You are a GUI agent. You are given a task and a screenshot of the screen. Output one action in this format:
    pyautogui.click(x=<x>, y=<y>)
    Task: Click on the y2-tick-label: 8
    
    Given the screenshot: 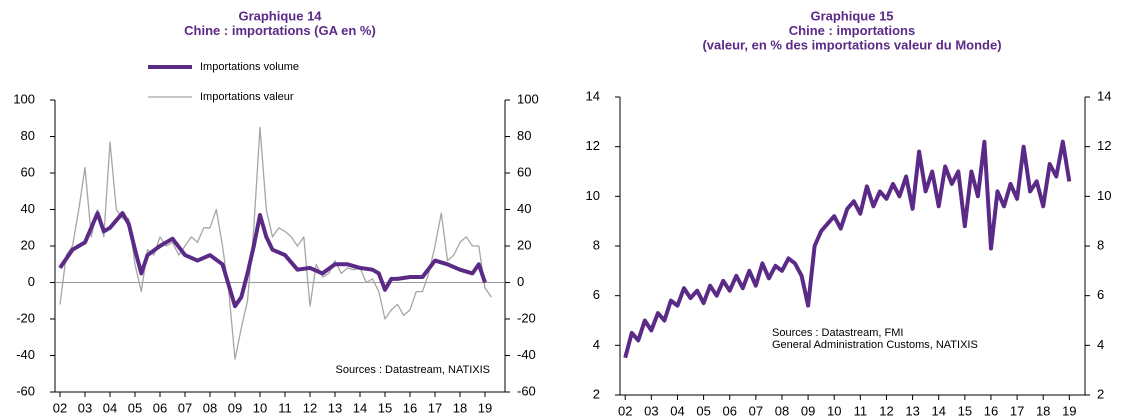 What is the action you would take?
    pyautogui.click(x=1100, y=244)
    